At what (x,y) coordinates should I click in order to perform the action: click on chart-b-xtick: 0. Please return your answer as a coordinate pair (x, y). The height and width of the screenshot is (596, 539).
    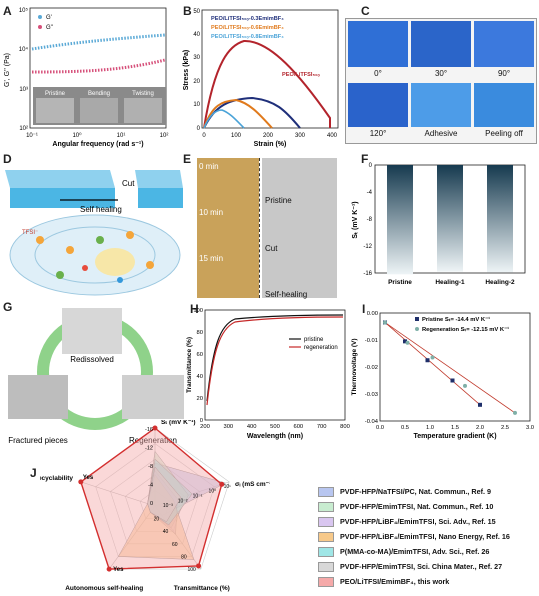
    Looking at the image, I should click on (204, 136).